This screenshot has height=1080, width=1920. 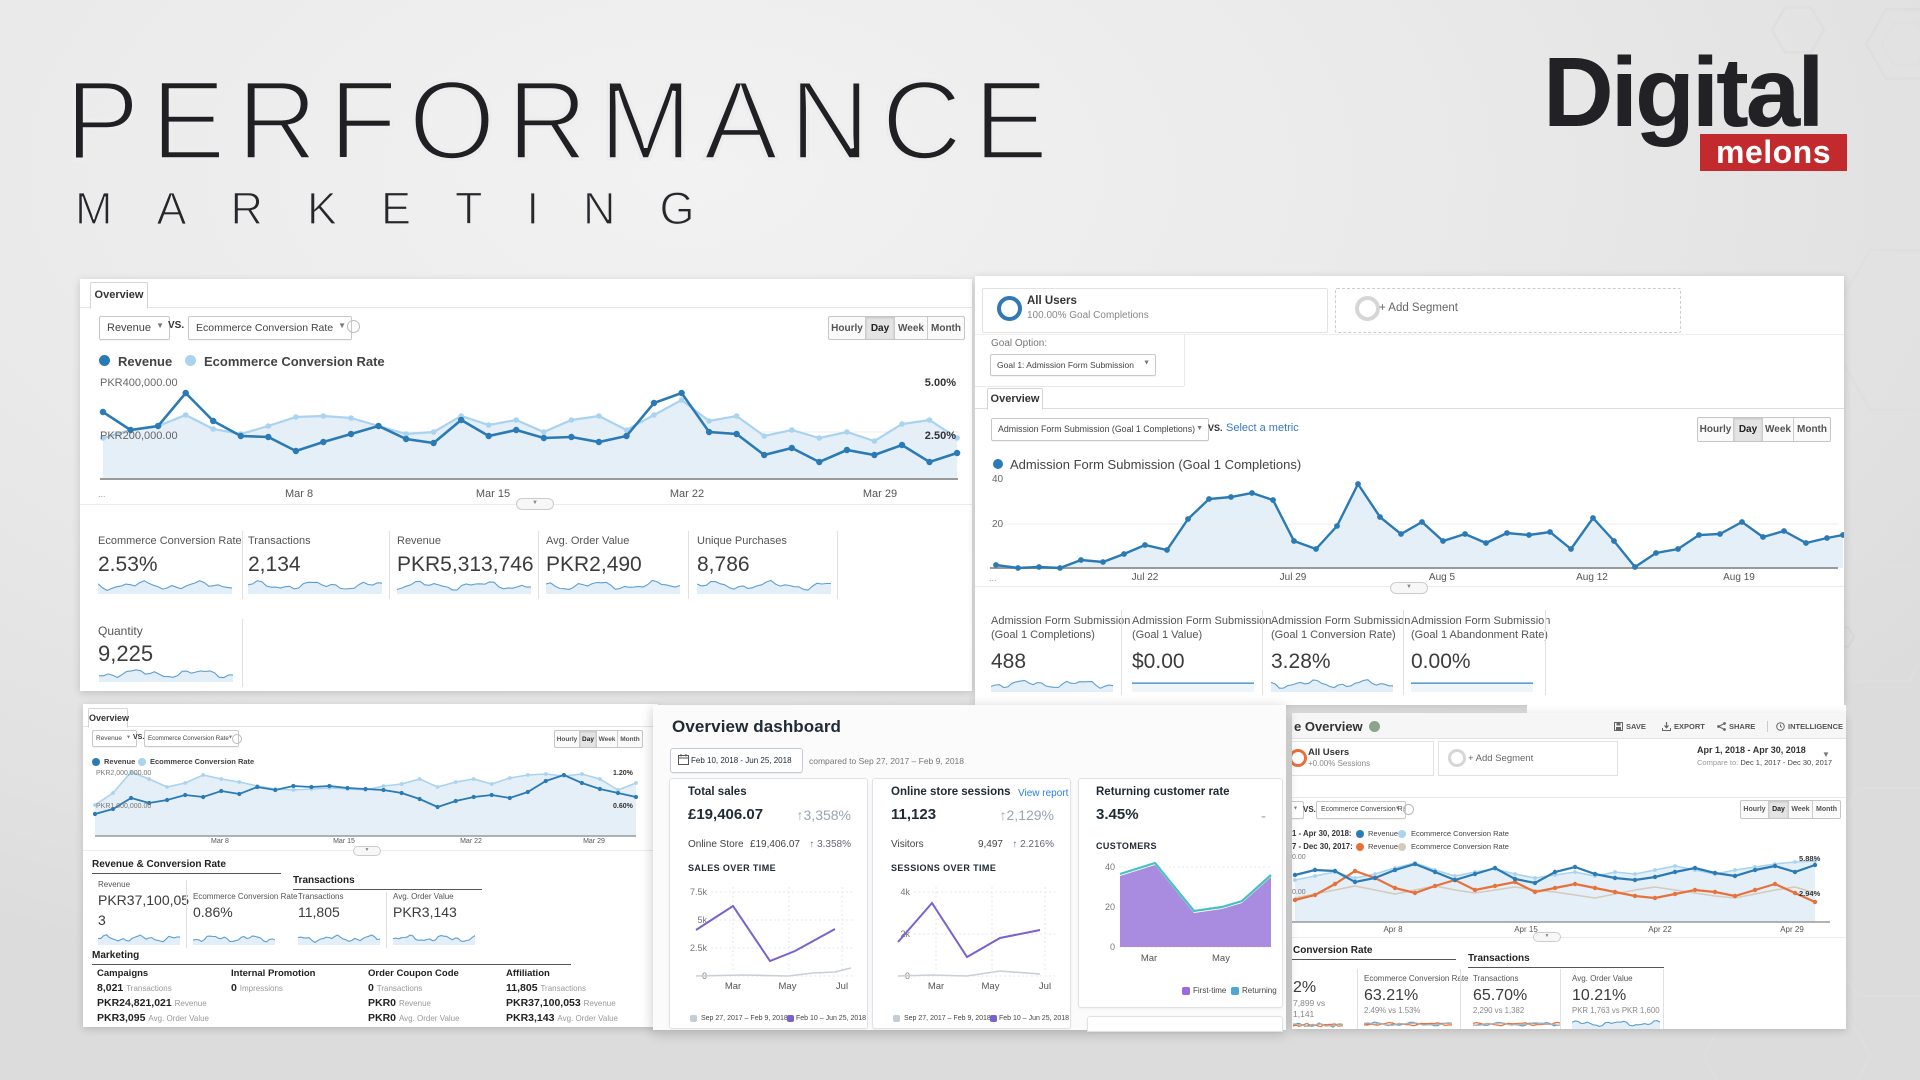 I want to click on svg-text: 5k, so click(x=702, y=920).